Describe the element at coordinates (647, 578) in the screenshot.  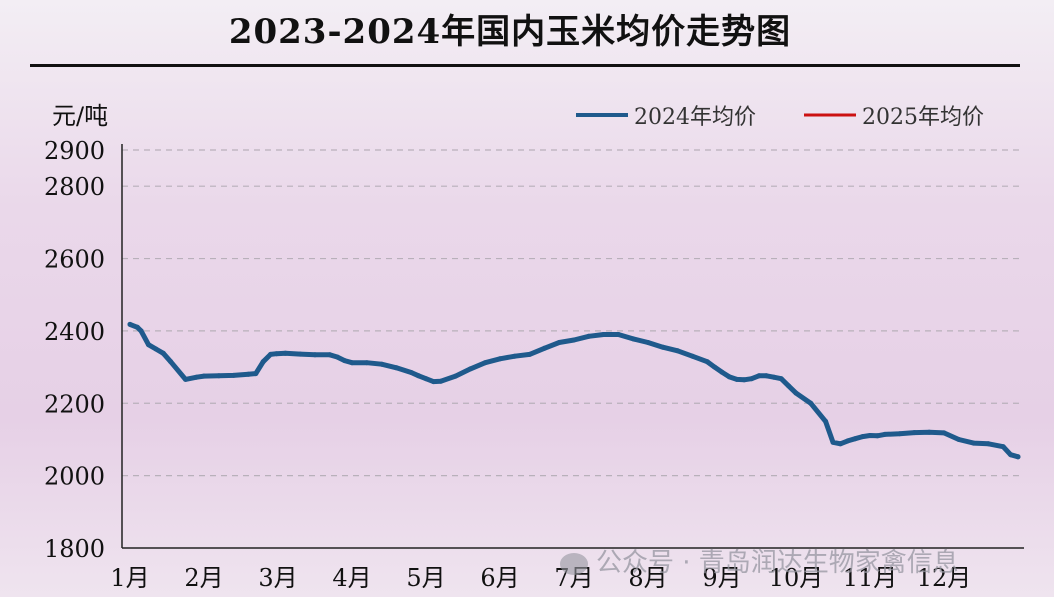
I see `x-tick-label: 8月` at that location.